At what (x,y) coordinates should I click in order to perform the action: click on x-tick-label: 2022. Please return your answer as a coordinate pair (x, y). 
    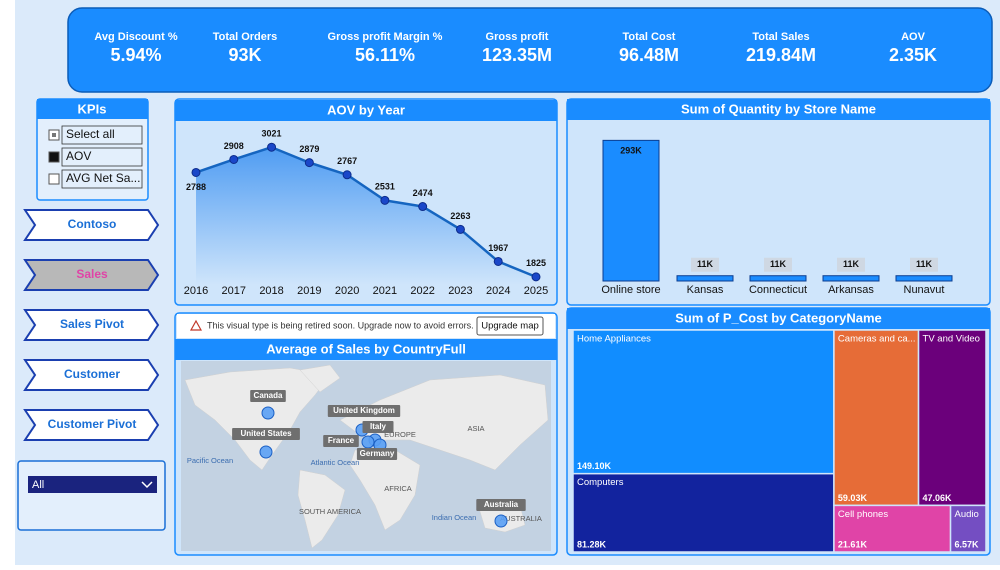
    Looking at the image, I should click on (422, 291).